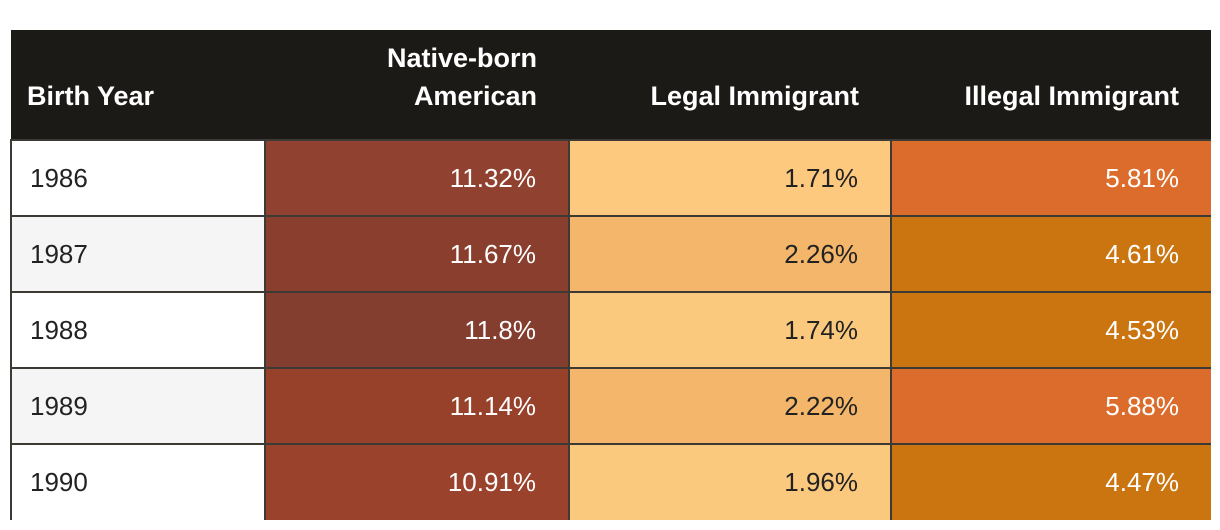  What do you see at coordinates (730, 481) in the screenshot?
I see `cell-legal-immigrant: 1.96%` at bounding box center [730, 481].